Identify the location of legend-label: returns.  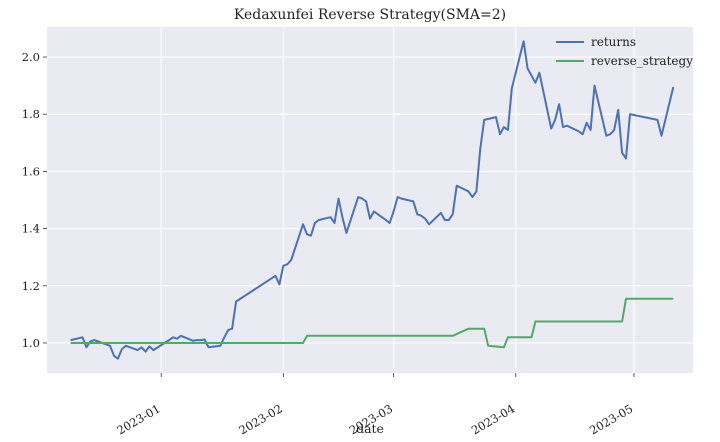
(613, 42).